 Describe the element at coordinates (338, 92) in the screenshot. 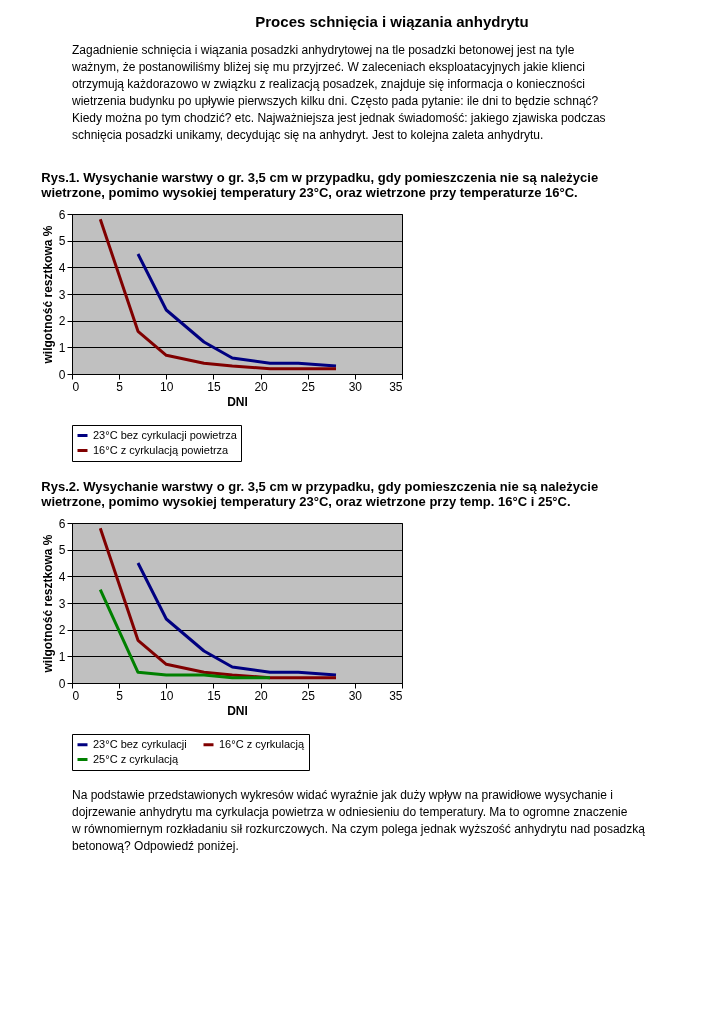

I see `text: Zagadnienie schnięcia i wiązania posadzki anhydrytowej na tle posadzki betonowej jest na tyle ważnym, że postanowiliśmy bliżej się mu przyjrzeć. W zaleceniach eksploatacyjnych jakie klienci otrzymują każdorazowo w związku z realizacją posadzek, znajduje się informacja o konieczności wietrzenia budynku po upływie pierwszych kilku dni. Często pada pytanie: ile dni to będzie schnąć? Kiedy można po tym chodzić? etc. Najważniejsza jest jednak świadomość: jakiego zjawiska podczas schnięcia posadzki unikamy, decydując się na anhydryt. Jest to kolejna zaleta anhydrytu.` at that location.